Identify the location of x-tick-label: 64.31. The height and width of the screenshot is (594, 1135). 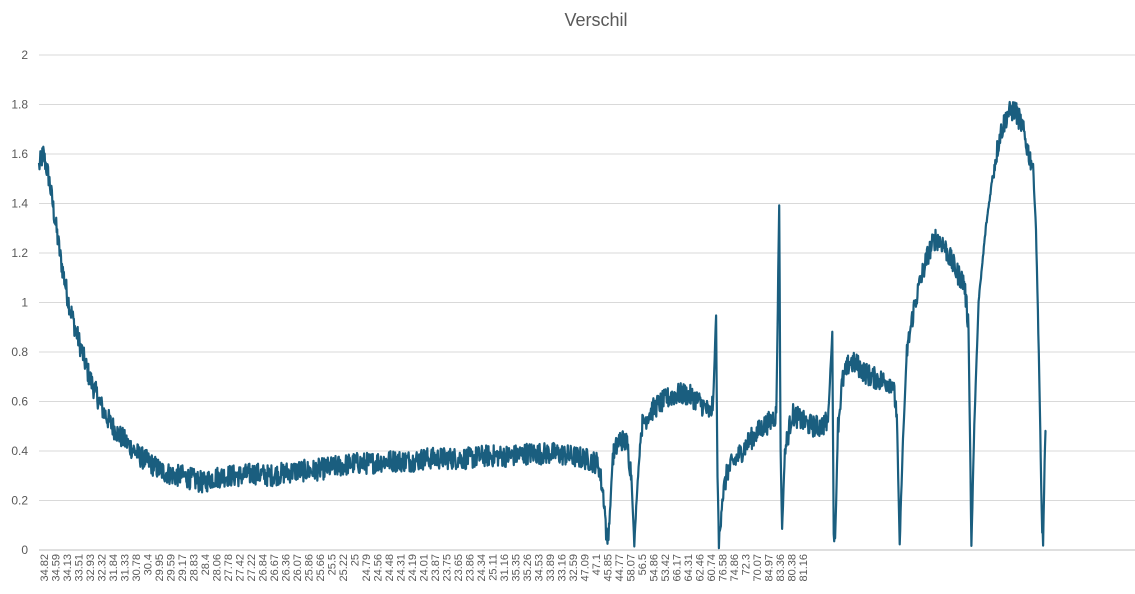
(689, 568).